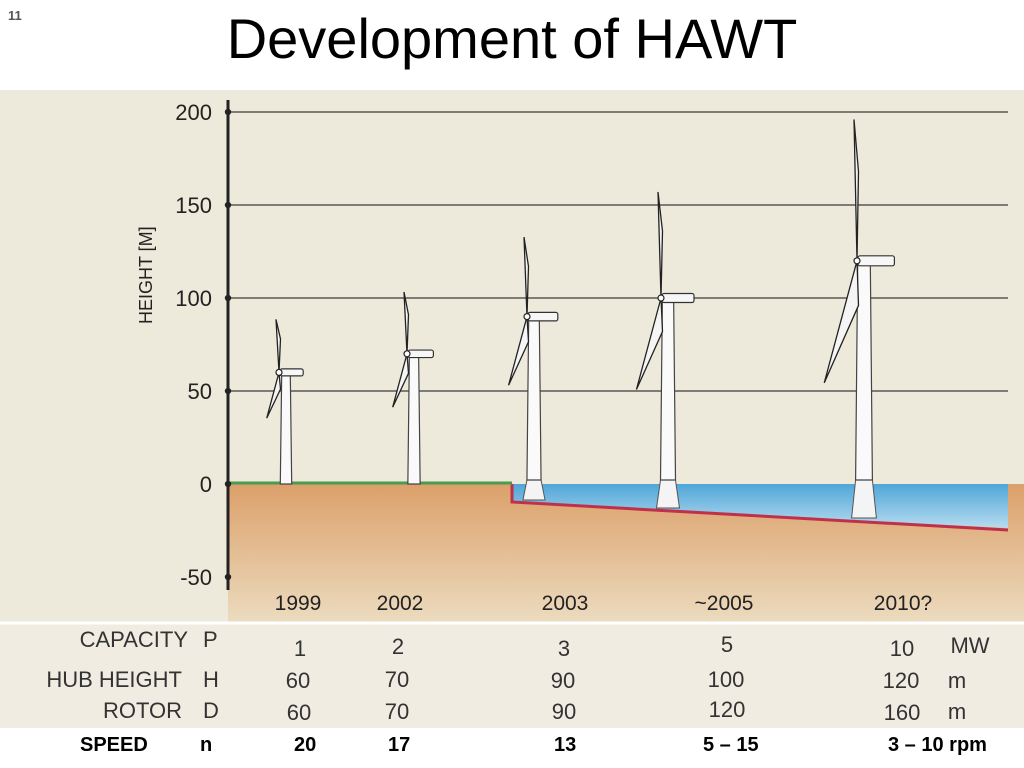  Describe the element at coordinates (305, 745) in the screenshot. I see `speed-value: 20` at that location.